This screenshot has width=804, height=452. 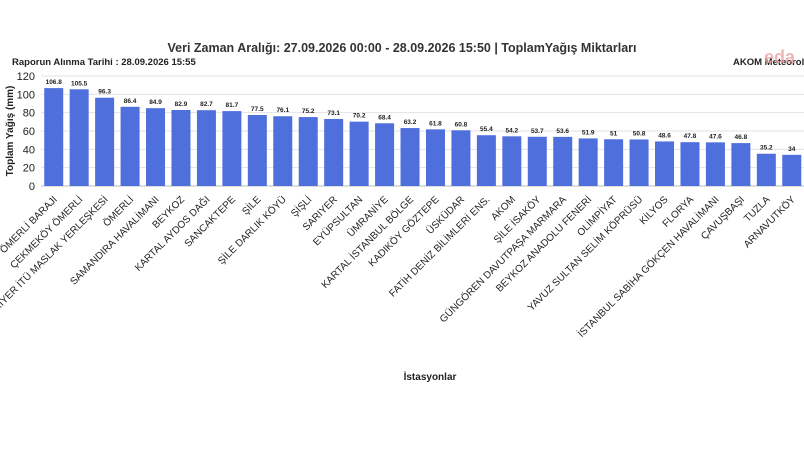 What do you see at coordinates (130, 101) in the screenshot?
I see `bar-value-label: 86.4` at bounding box center [130, 101].